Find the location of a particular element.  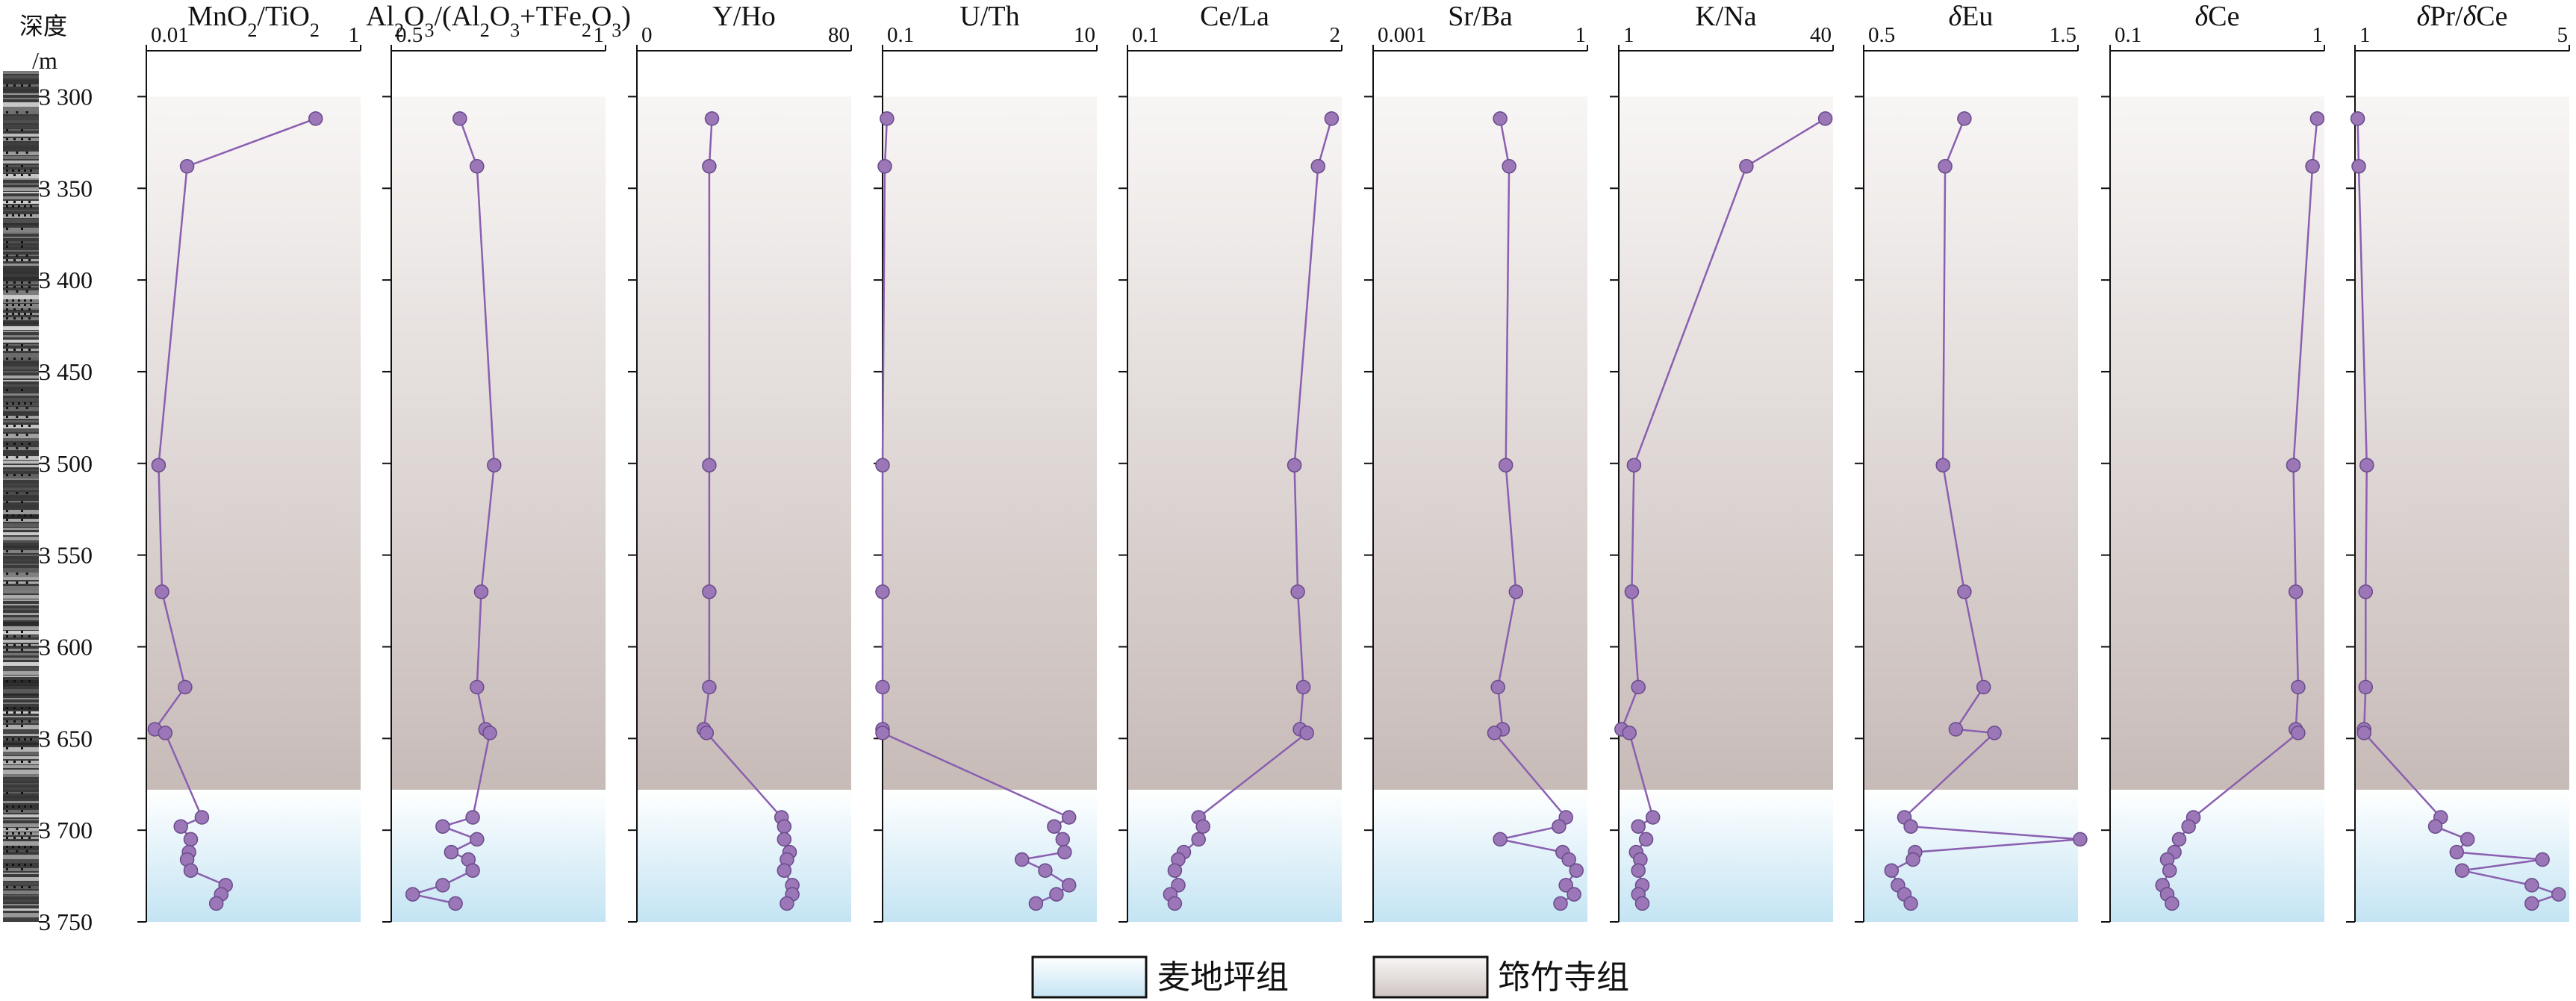

x-tick-label-min: 1 is located at coordinates (1629, 35).